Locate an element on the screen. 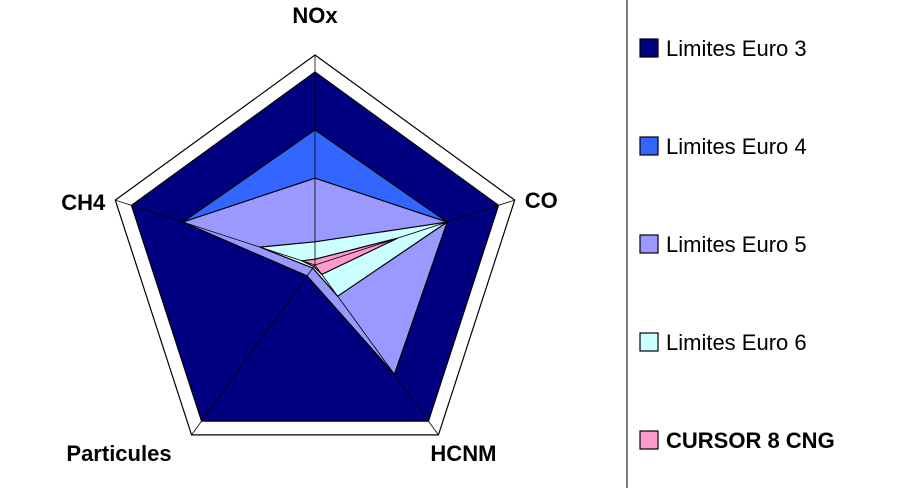 This screenshot has width=912, height=488. legend-label-limites-euro-3: Limites Euro 3 is located at coordinates (736, 48).